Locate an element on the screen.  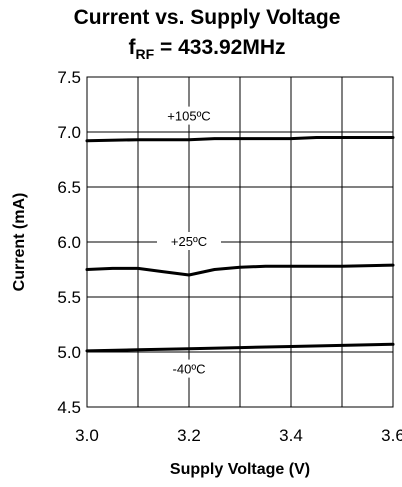
chart-subtitle: fRF = 433.92MHz is located at coordinates (207, 49).